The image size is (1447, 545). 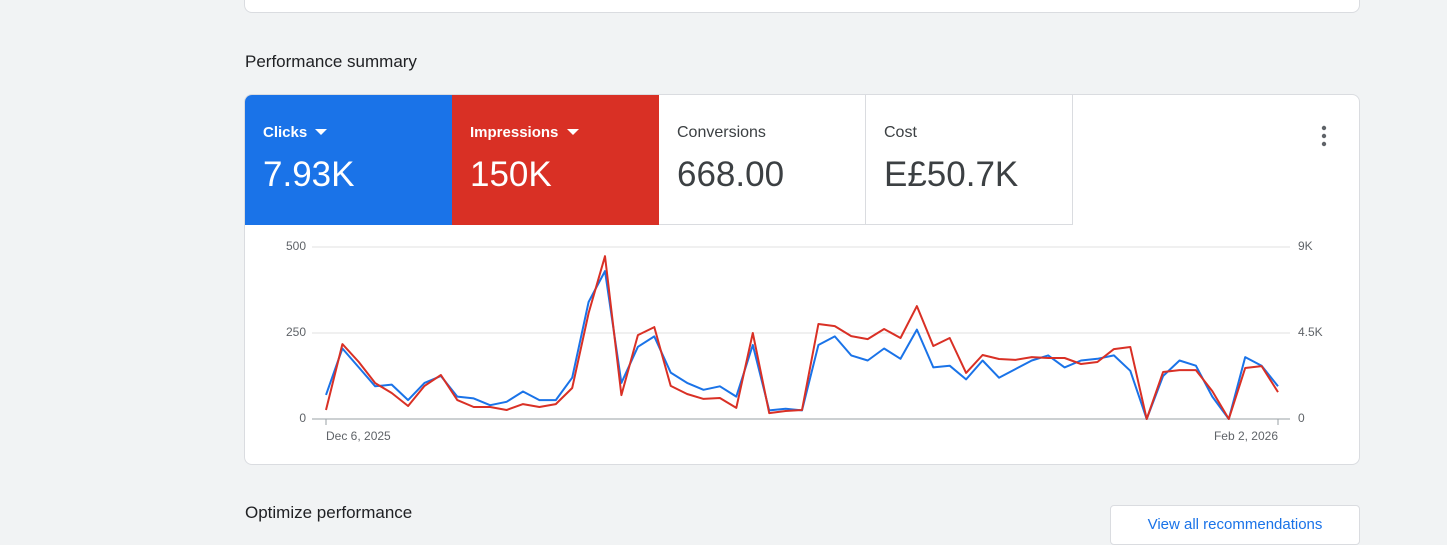 I want to click on y-tick-label: 0, so click(x=302, y=418).